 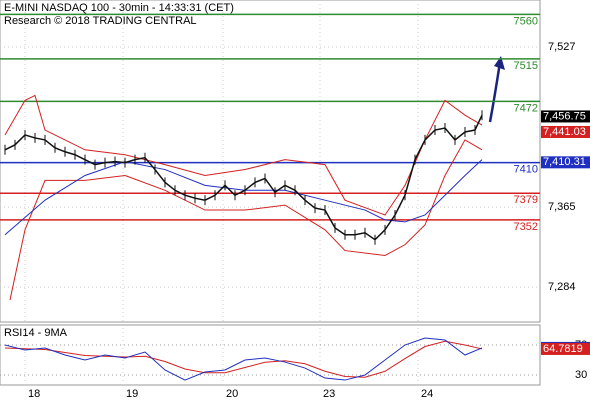 I want to click on price-label: 7,441.03, so click(x=564, y=132).